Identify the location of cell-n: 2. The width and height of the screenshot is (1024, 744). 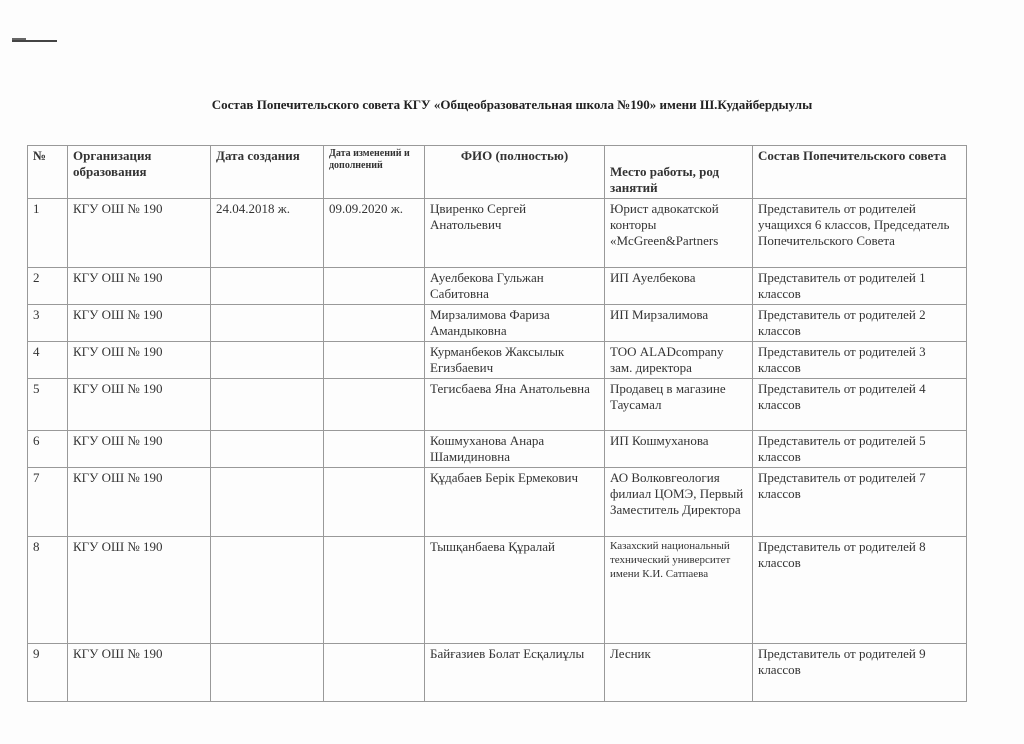
(47, 286).